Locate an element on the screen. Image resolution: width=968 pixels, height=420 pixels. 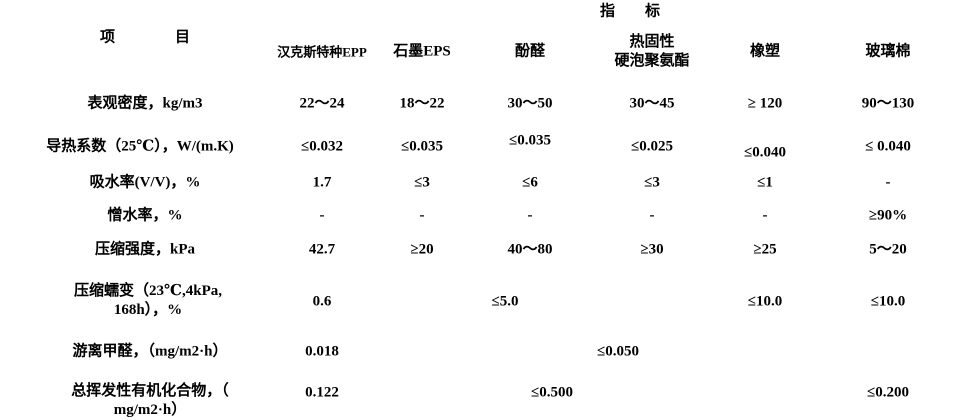
cell-value: 30～50 is located at coordinates (530, 103).